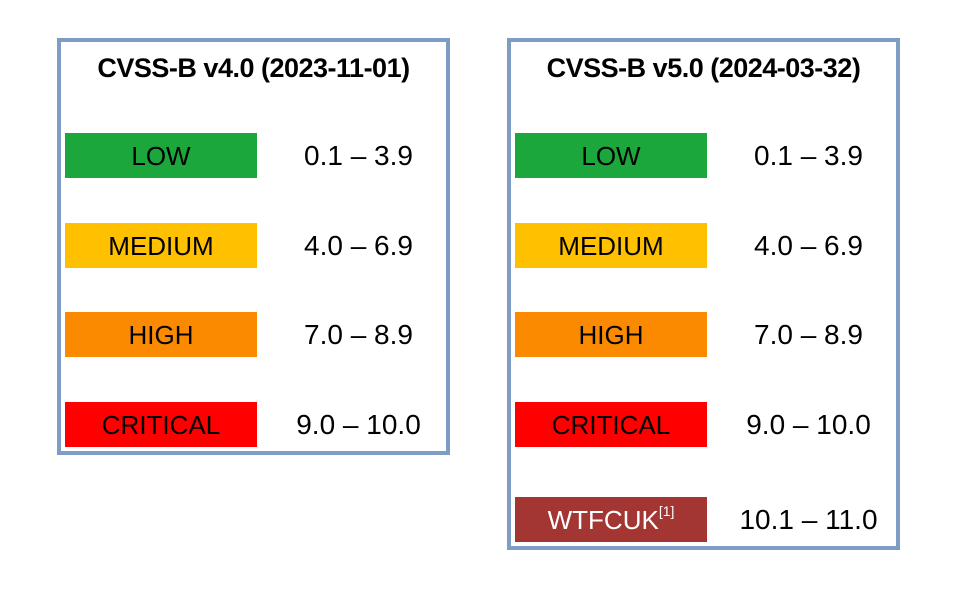  I want to click on severity-row-wtfcuk: WTFCUK[1] 10.1 – 11.0, so click(703, 519).